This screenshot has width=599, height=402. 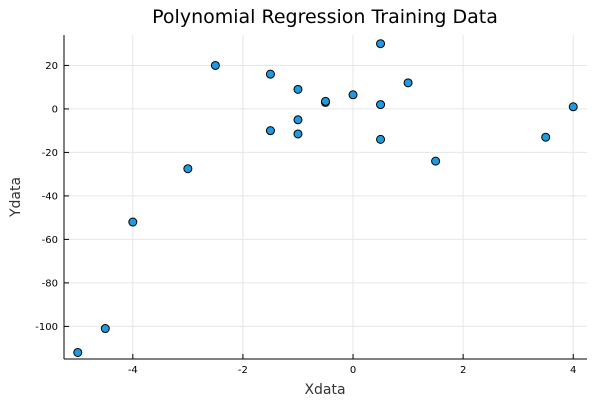 What do you see at coordinates (50, 283) in the screenshot?
I see `y-tick-label-1: -80` at bounding box center [50, 283].